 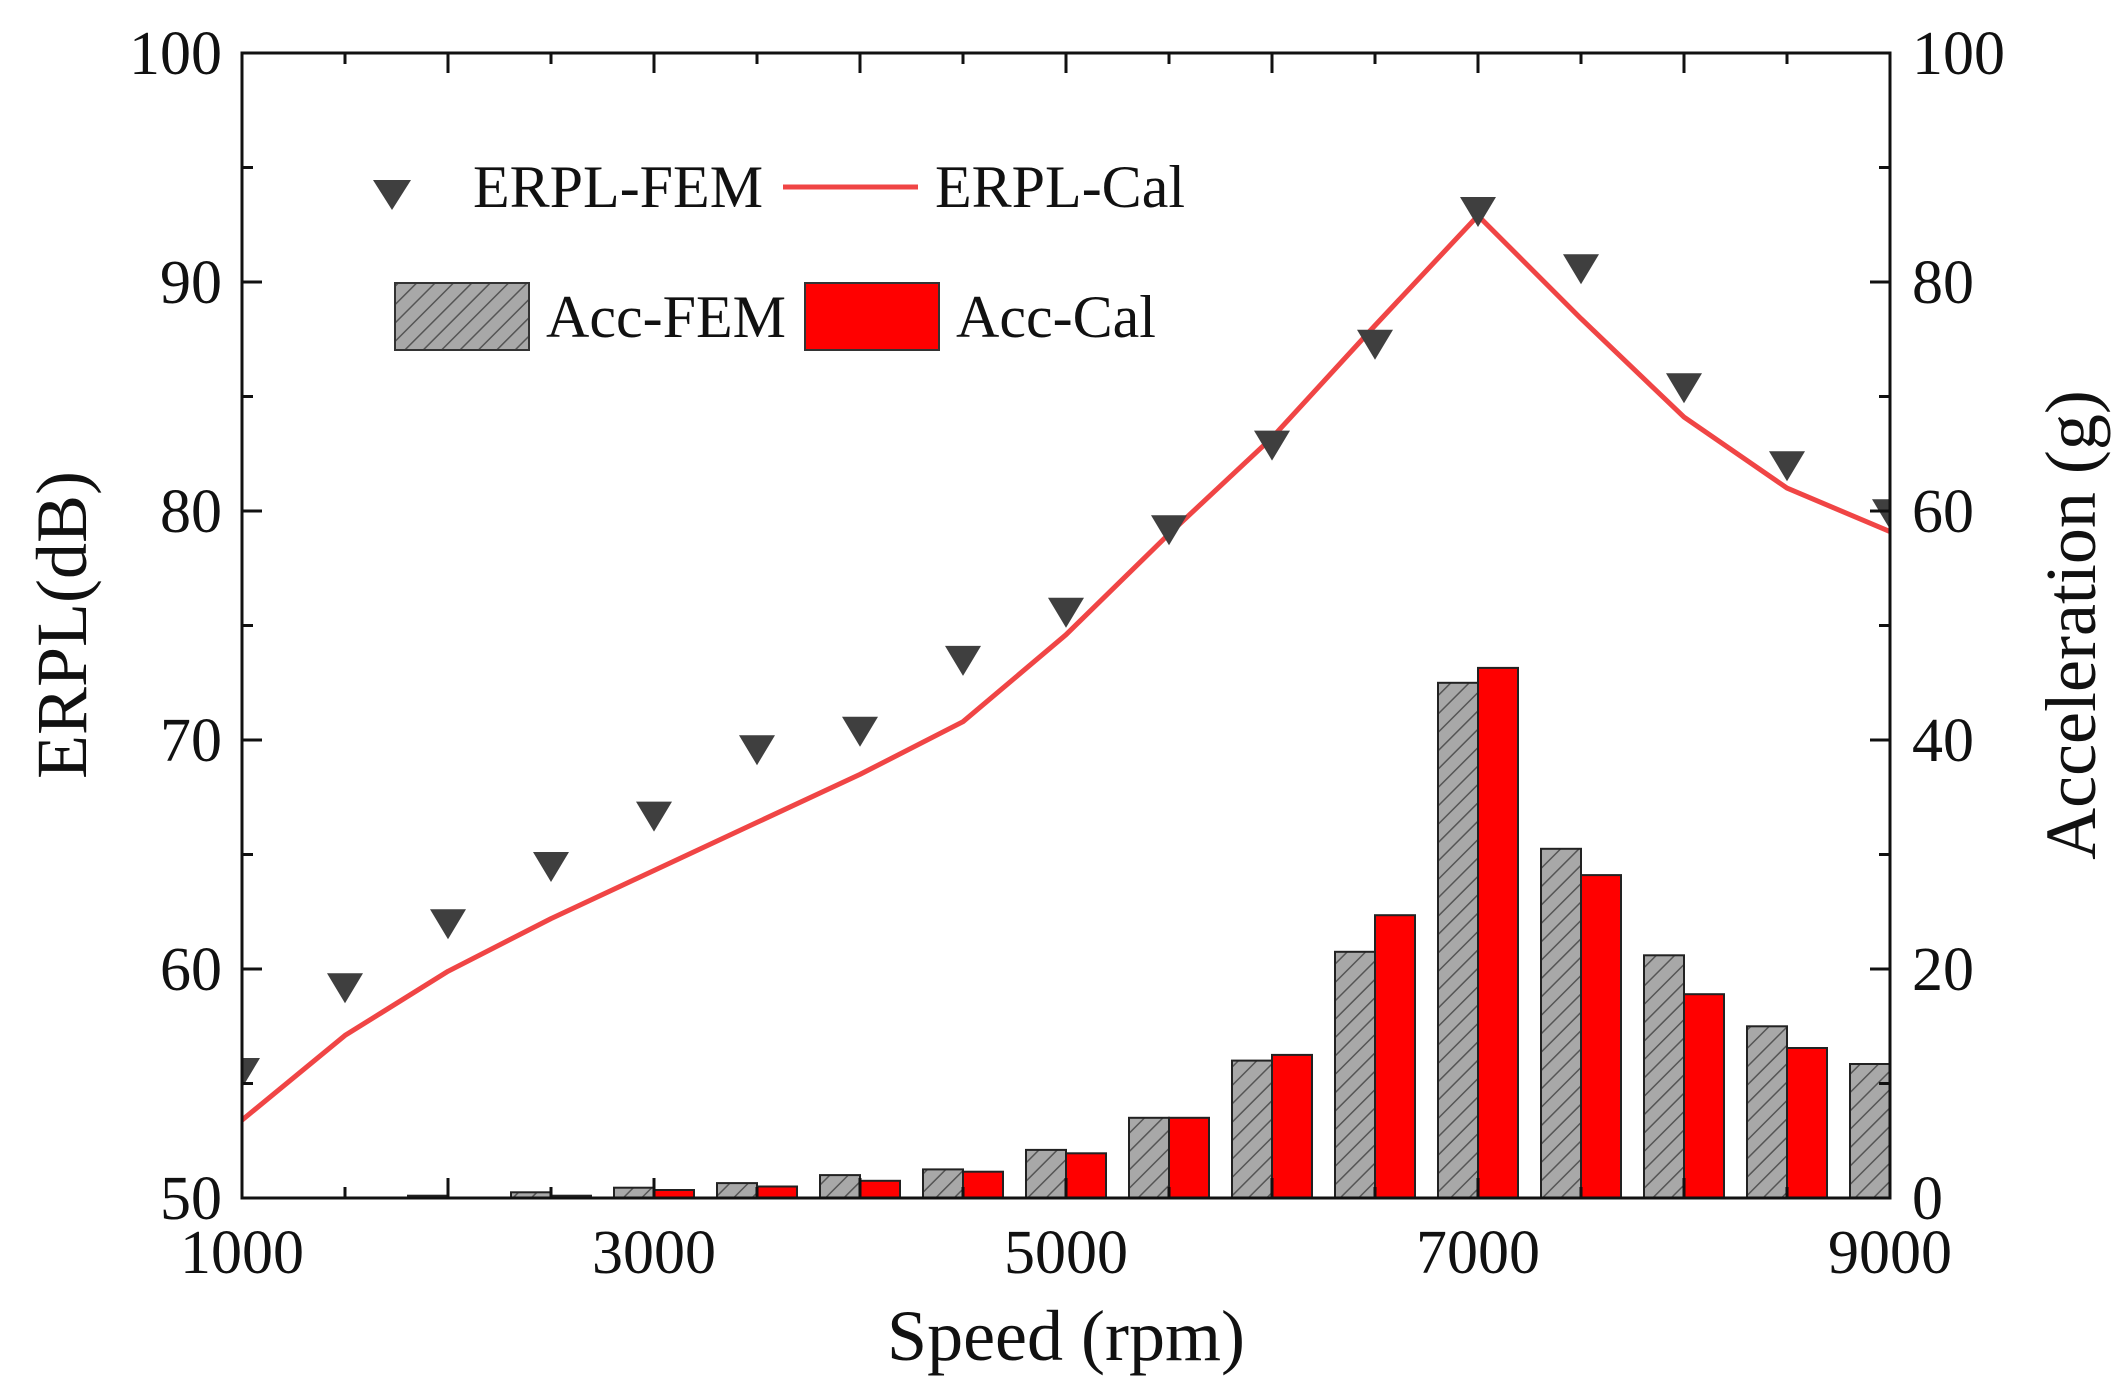 I want to click on y-right-tick-label: 100, so click(x=1958, y=54).